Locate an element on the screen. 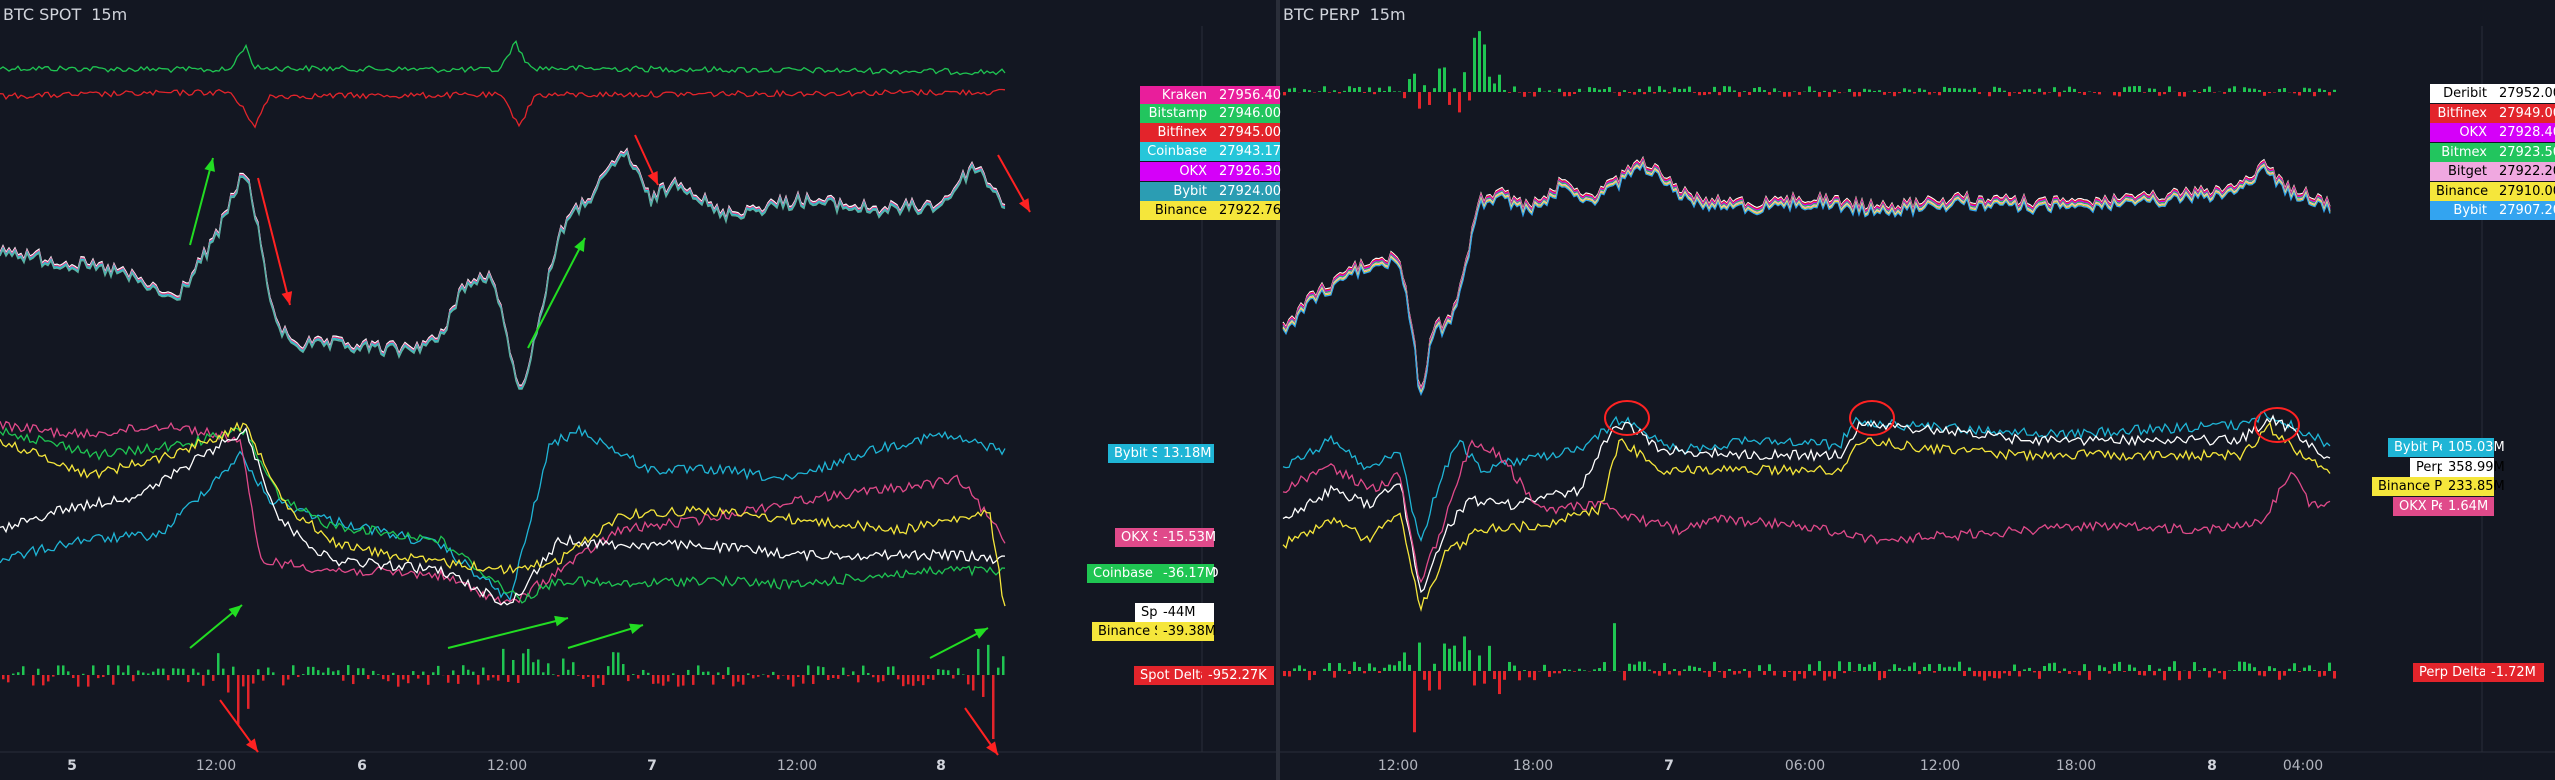 The height and width of the screenshot is (780, 2555). spot-exchange-label-bitstamp-name: Bitstamp is located at coordinates (1176, 113).